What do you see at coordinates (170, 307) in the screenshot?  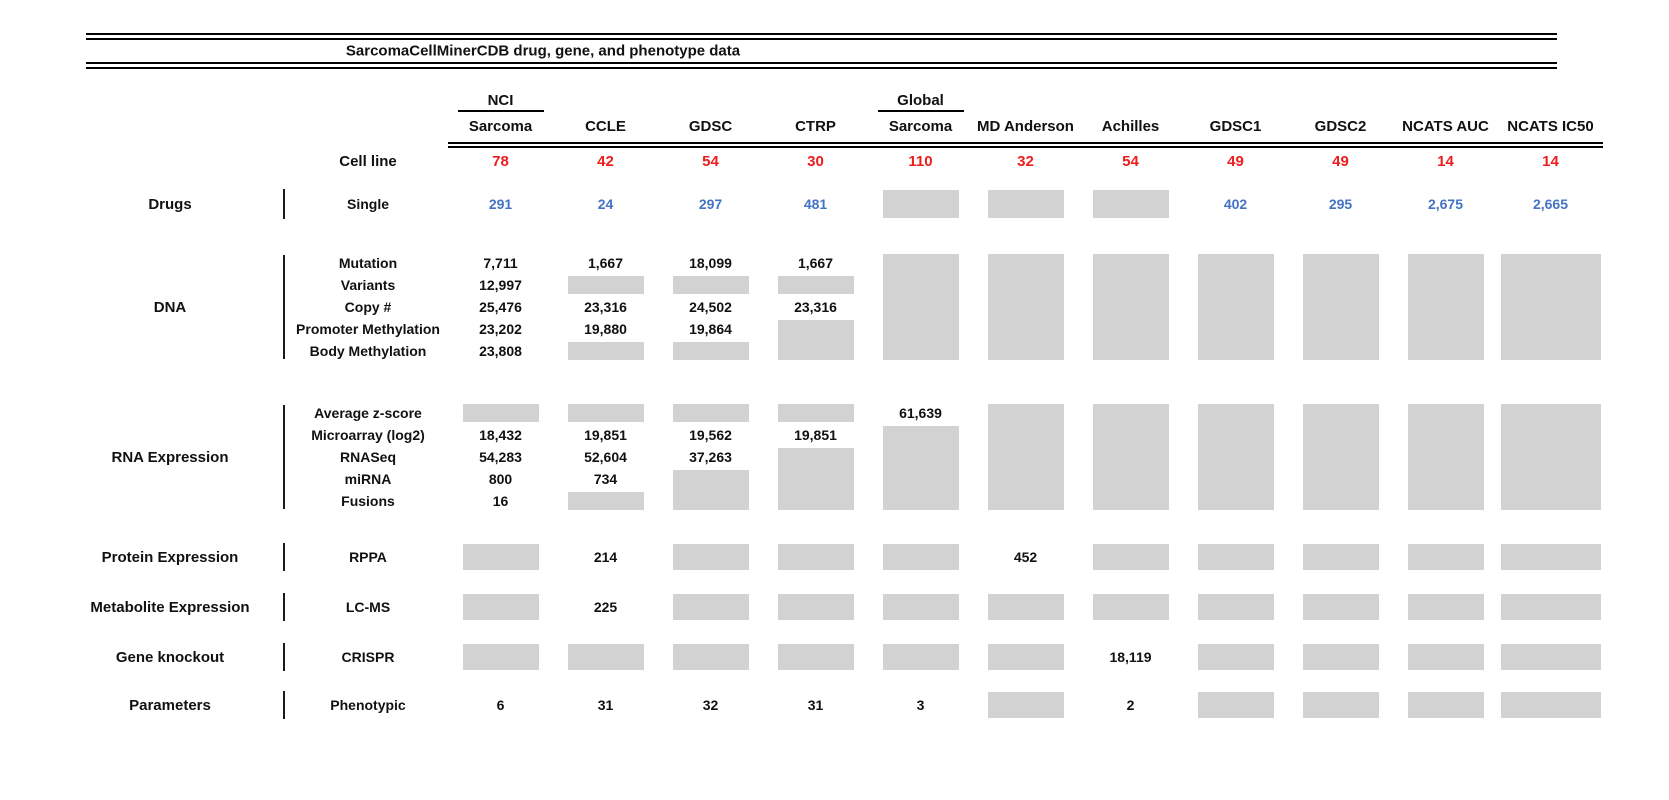 I see `category-label: DNA` at bounding box center [170, 307].